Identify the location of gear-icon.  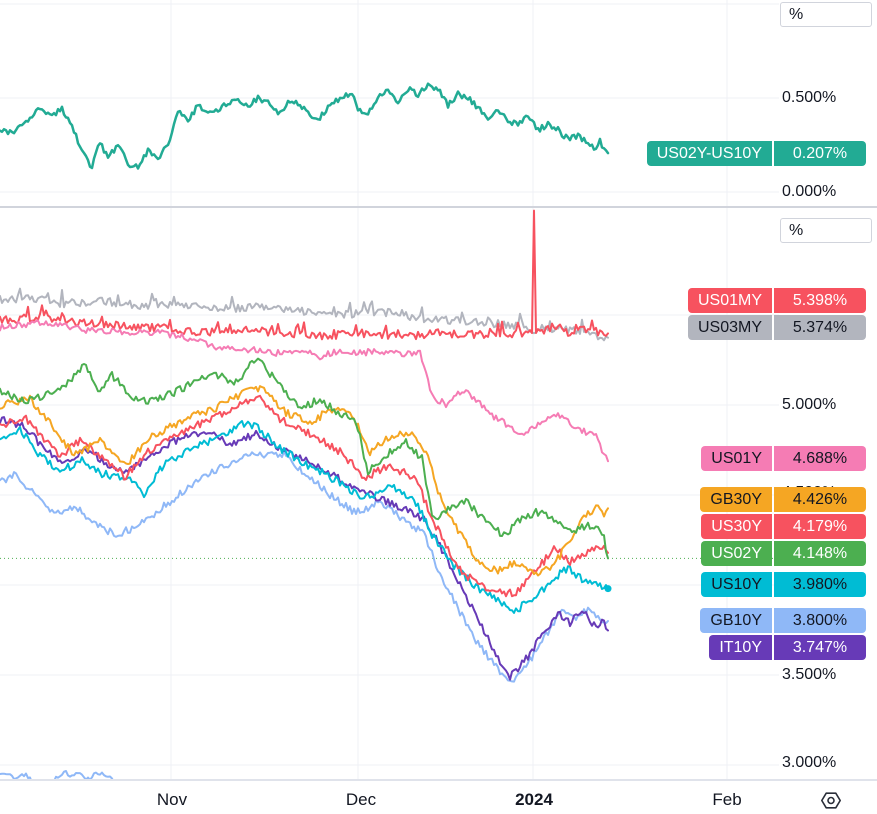
(831, 800).